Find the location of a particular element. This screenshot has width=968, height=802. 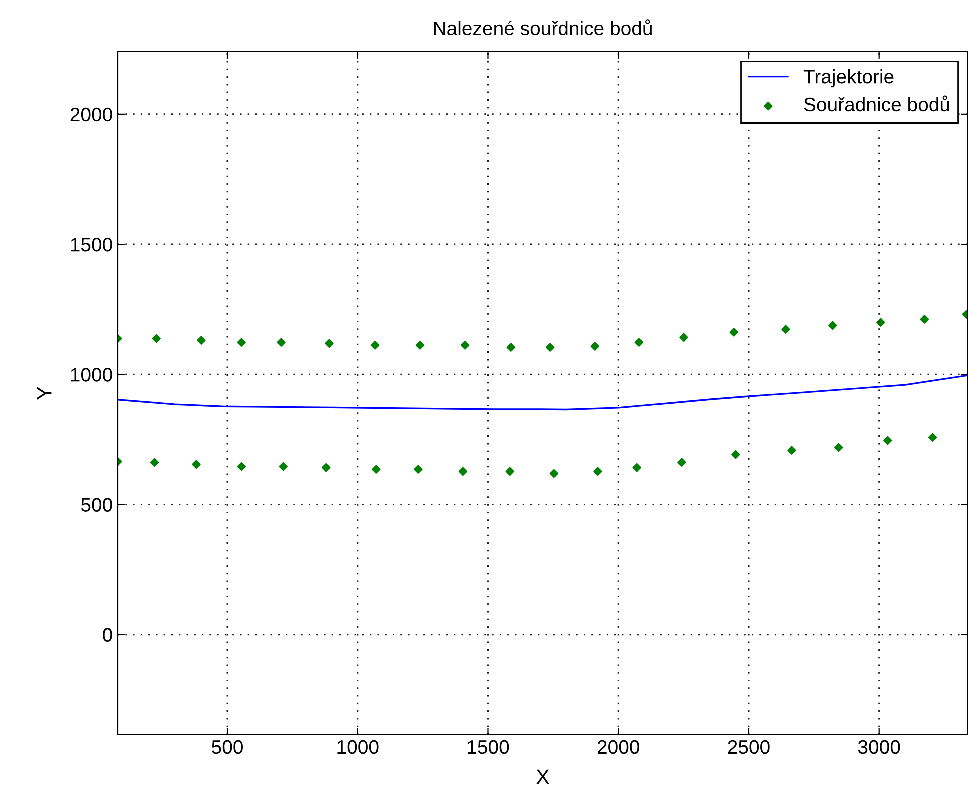

y-tick-label: 1000 is located at coordinates (91, 375).